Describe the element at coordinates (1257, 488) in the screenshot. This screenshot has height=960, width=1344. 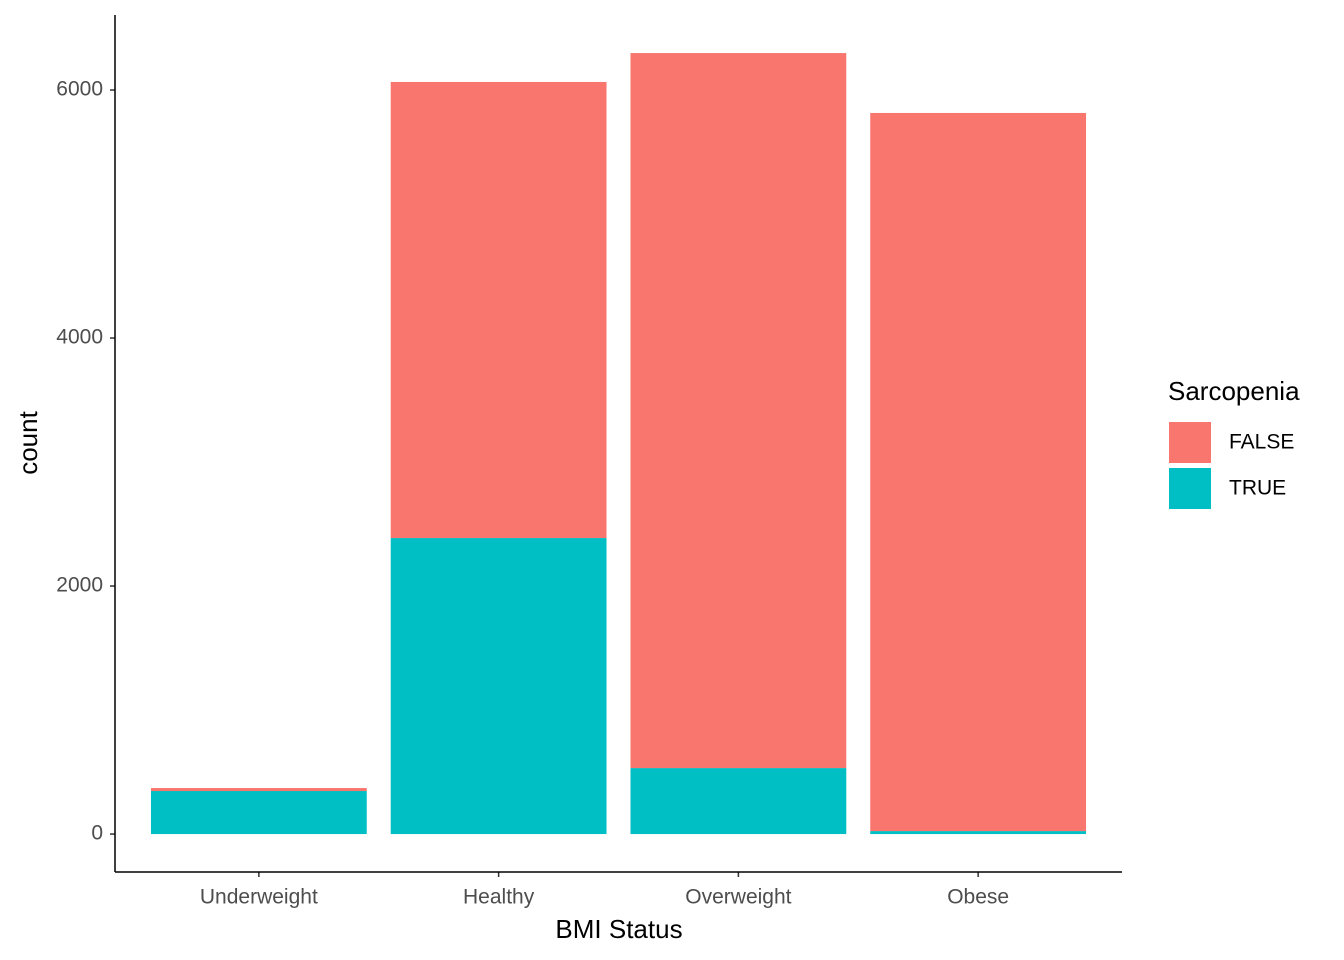
I see `legend-label: TRUE` at that location.